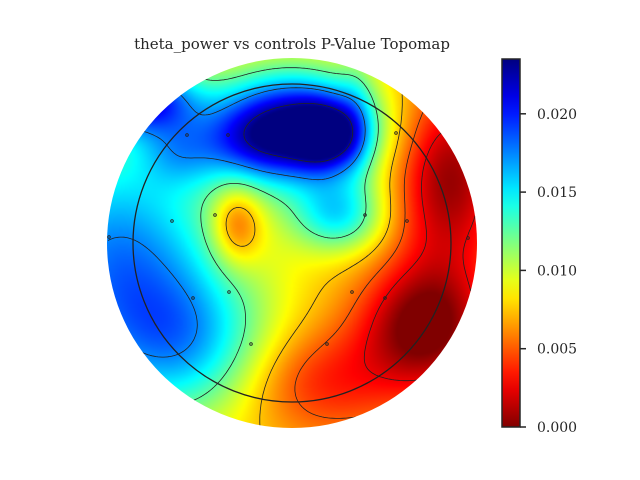  I want to click on chart-title: theta_power vs controls P-Value Topomap, so click(292, 44).